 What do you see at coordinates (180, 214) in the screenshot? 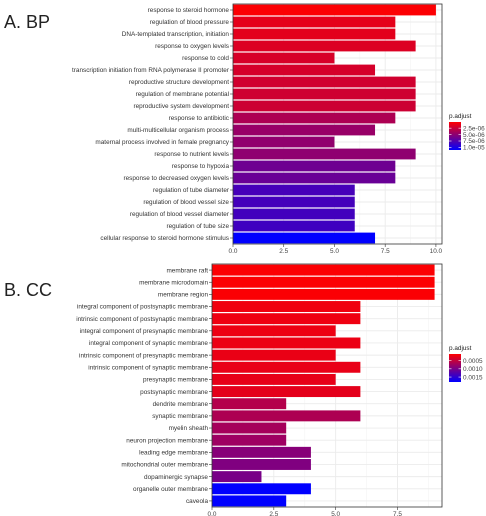
I see `category-label: regulation of blood vessel diameter` at bounding box center [180, 214].